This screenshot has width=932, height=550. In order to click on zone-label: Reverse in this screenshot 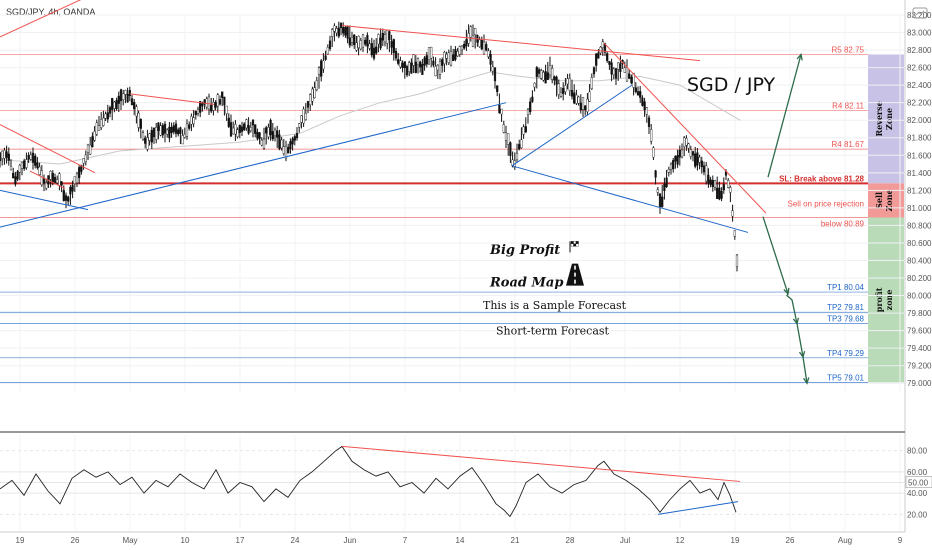, I will do `click(879, 118)`.